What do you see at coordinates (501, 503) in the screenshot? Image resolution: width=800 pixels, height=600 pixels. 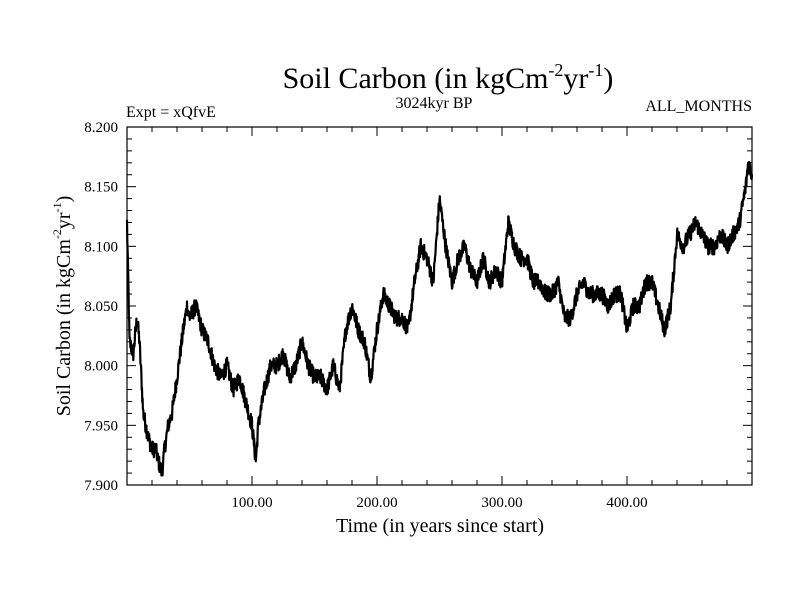 I see `x-tick-label: 300.00` at bounding box center [501, 503].